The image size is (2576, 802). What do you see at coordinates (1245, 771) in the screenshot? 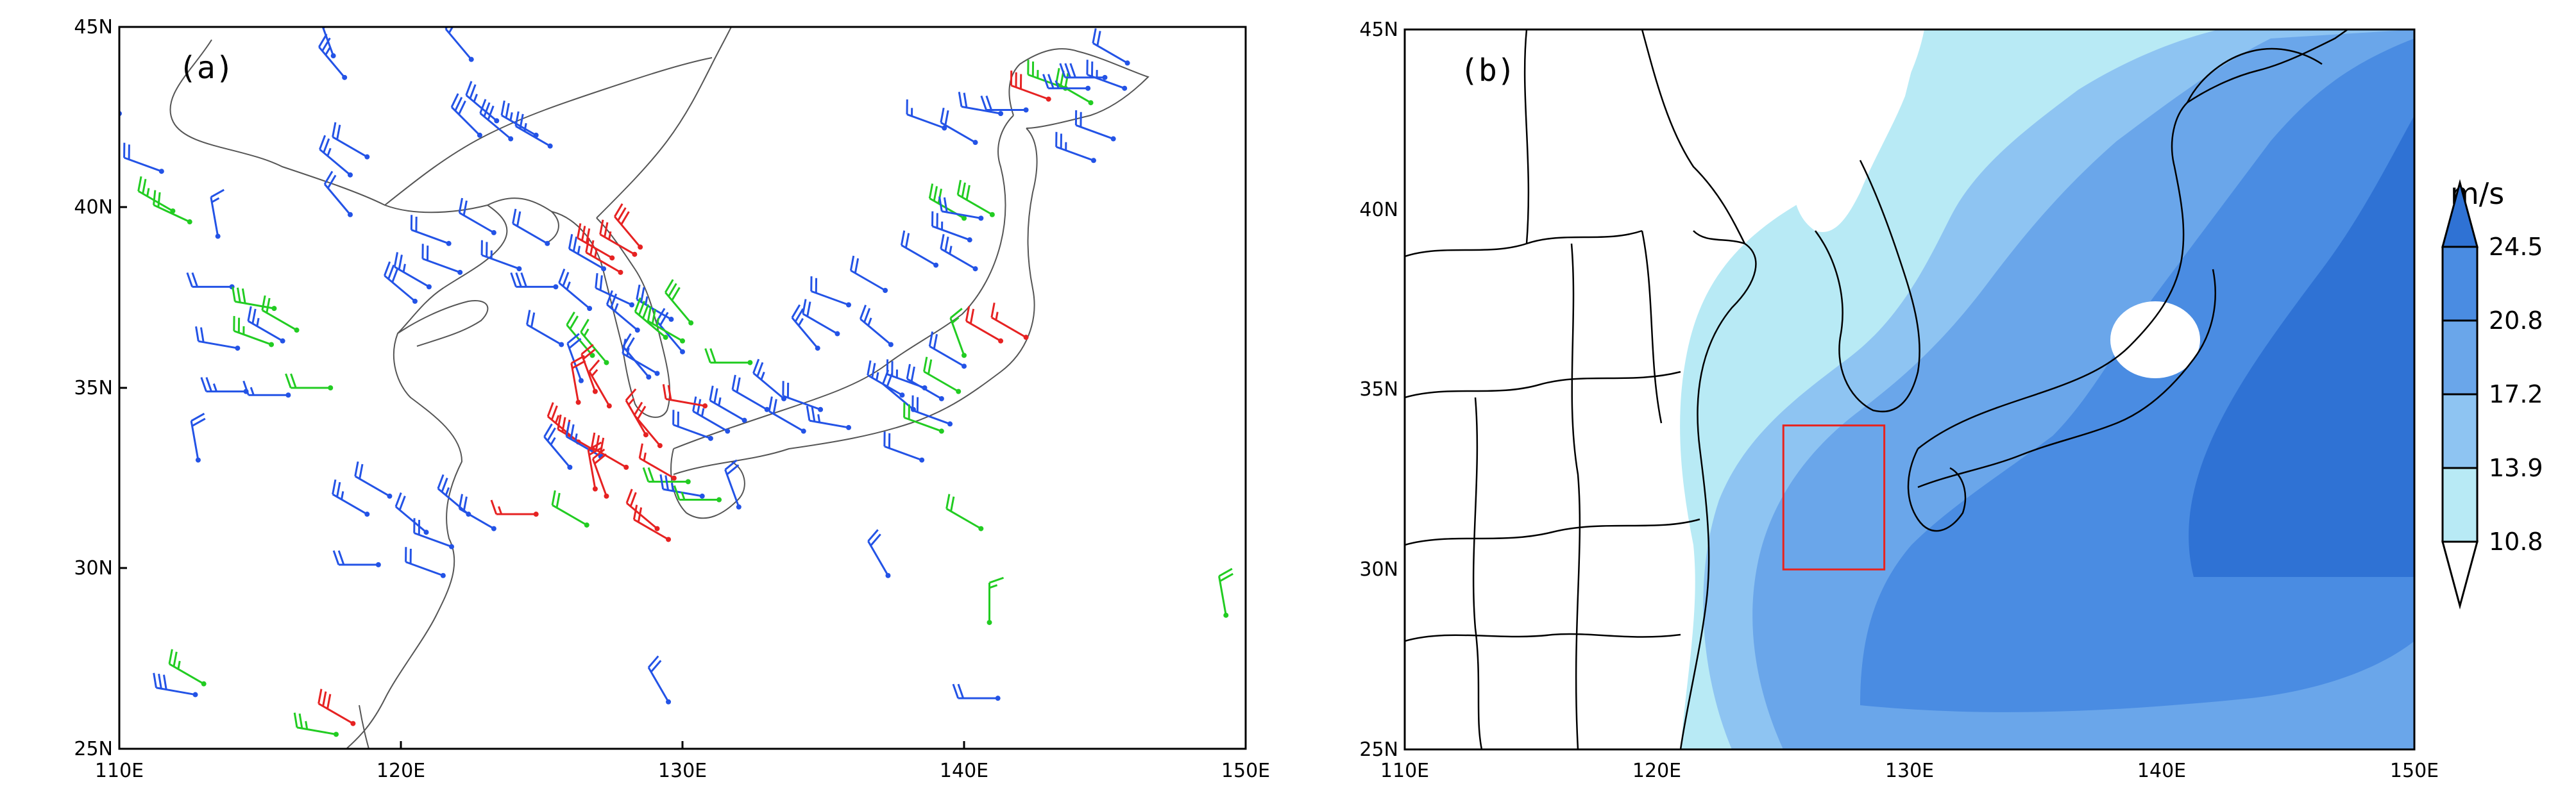
I see `panel-a-x-tick-150: 150E` at bounding box center [1245, 771].